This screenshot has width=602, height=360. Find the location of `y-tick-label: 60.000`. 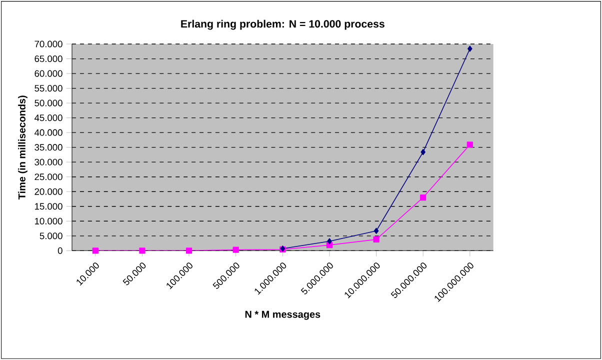

y-tick-label: 60.000 is located at coordinates (48, 73).